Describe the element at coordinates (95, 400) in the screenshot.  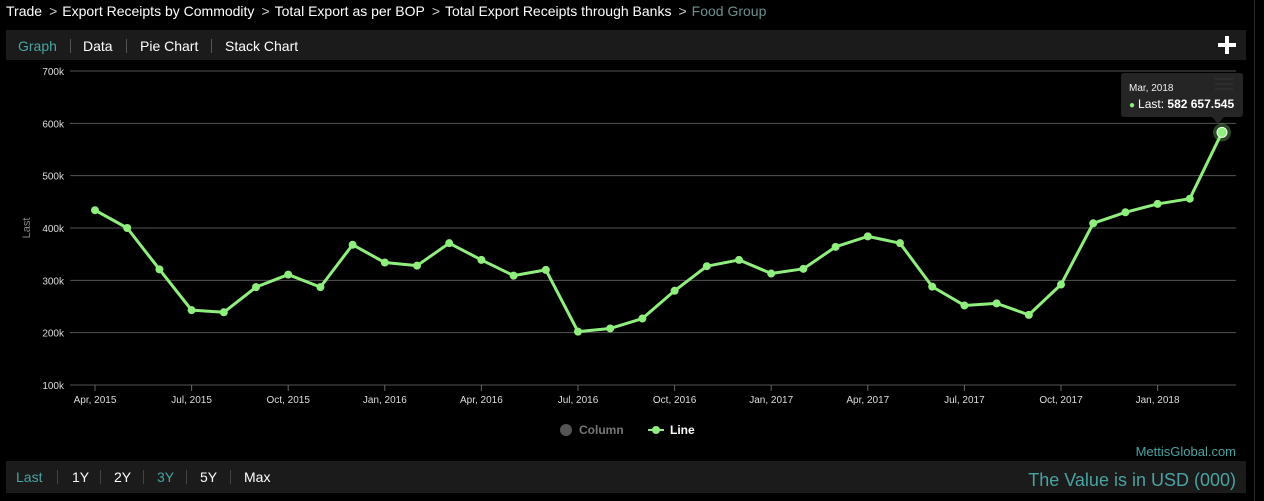
I see `x-tick-label: Apr, 2015` at that location.